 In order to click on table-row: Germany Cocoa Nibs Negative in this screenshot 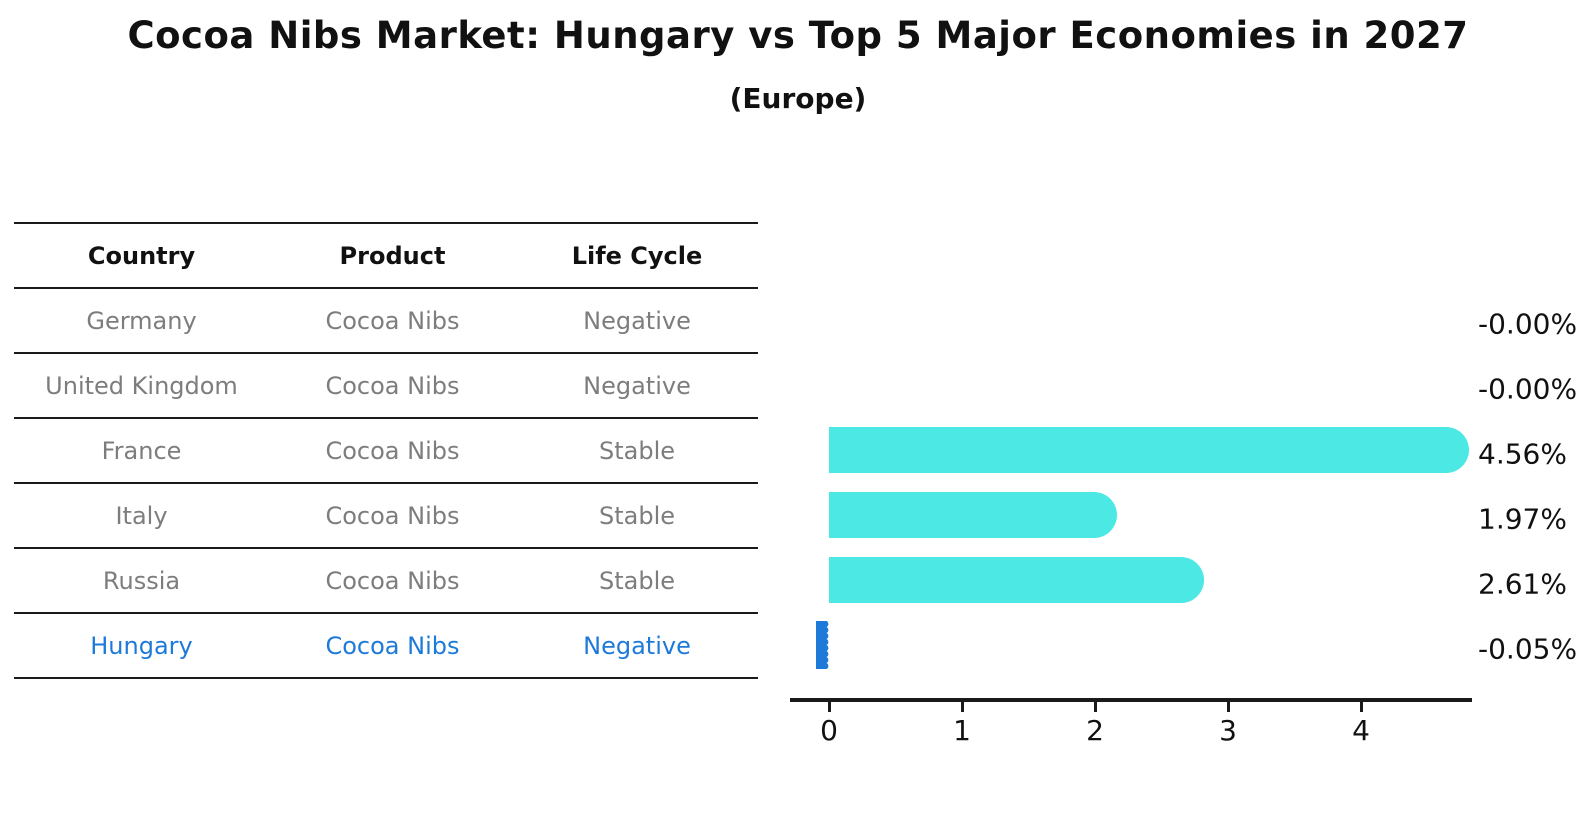, I will do `click(386, 319)`.